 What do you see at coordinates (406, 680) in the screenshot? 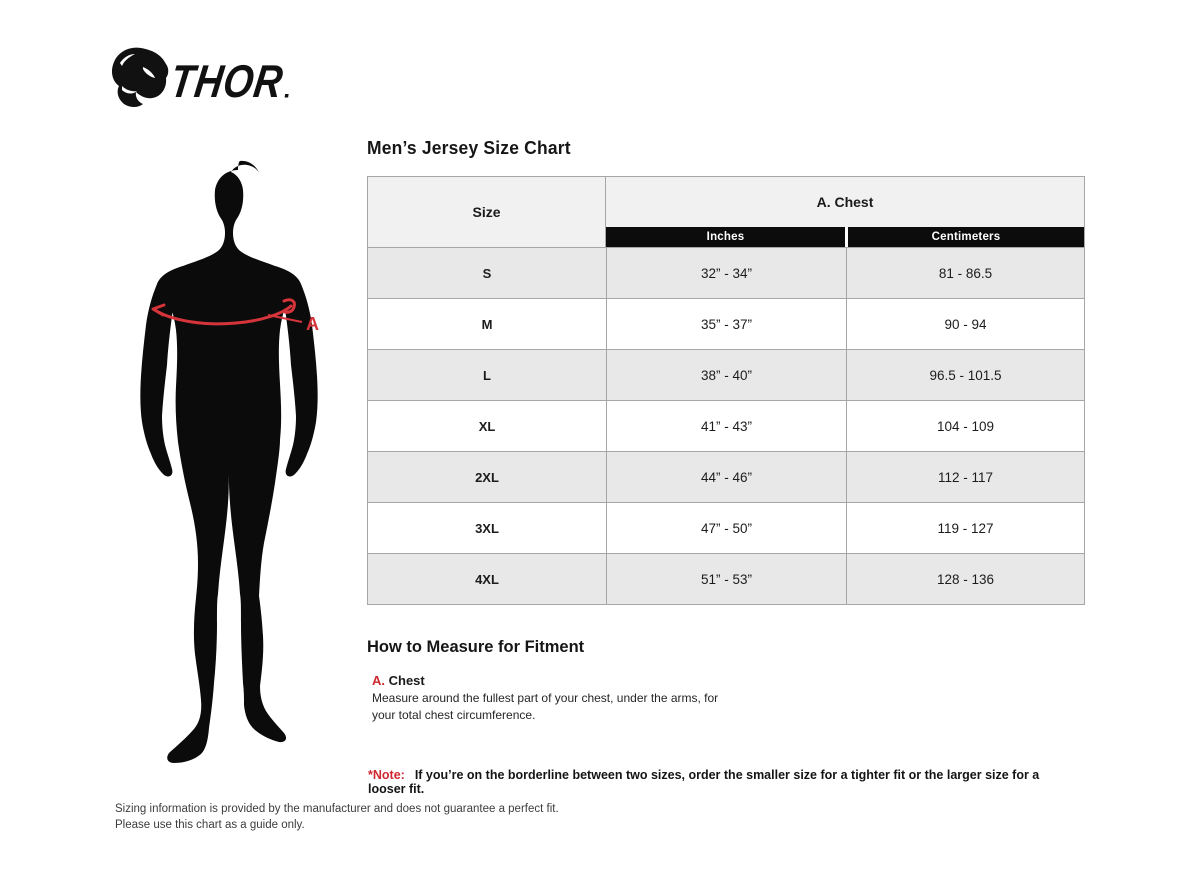
I see `measure-item-name: Chest` at bounding box center [406, 680].